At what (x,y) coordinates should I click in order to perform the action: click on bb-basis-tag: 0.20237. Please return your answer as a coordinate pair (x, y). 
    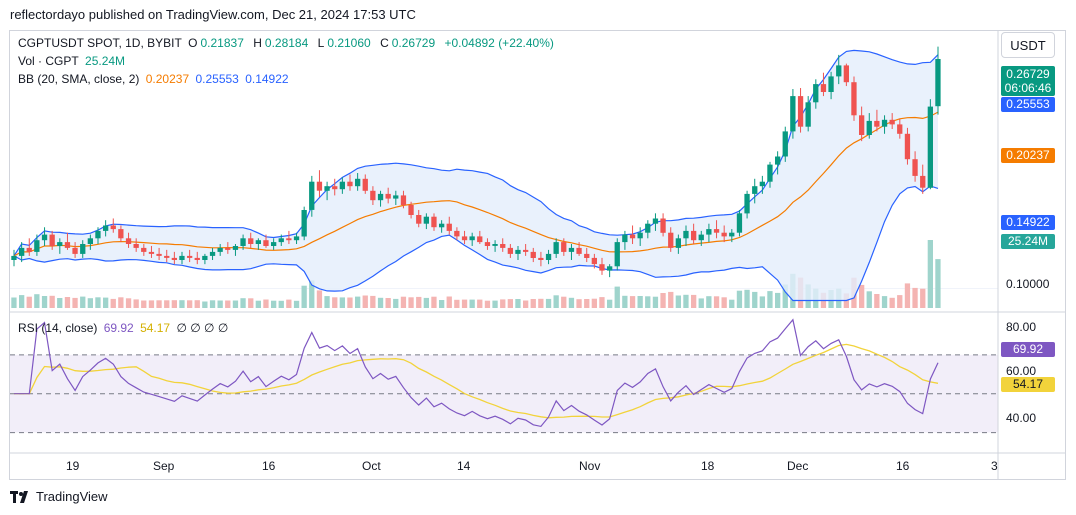
    Looking at the image, I should click on (1028, 155).